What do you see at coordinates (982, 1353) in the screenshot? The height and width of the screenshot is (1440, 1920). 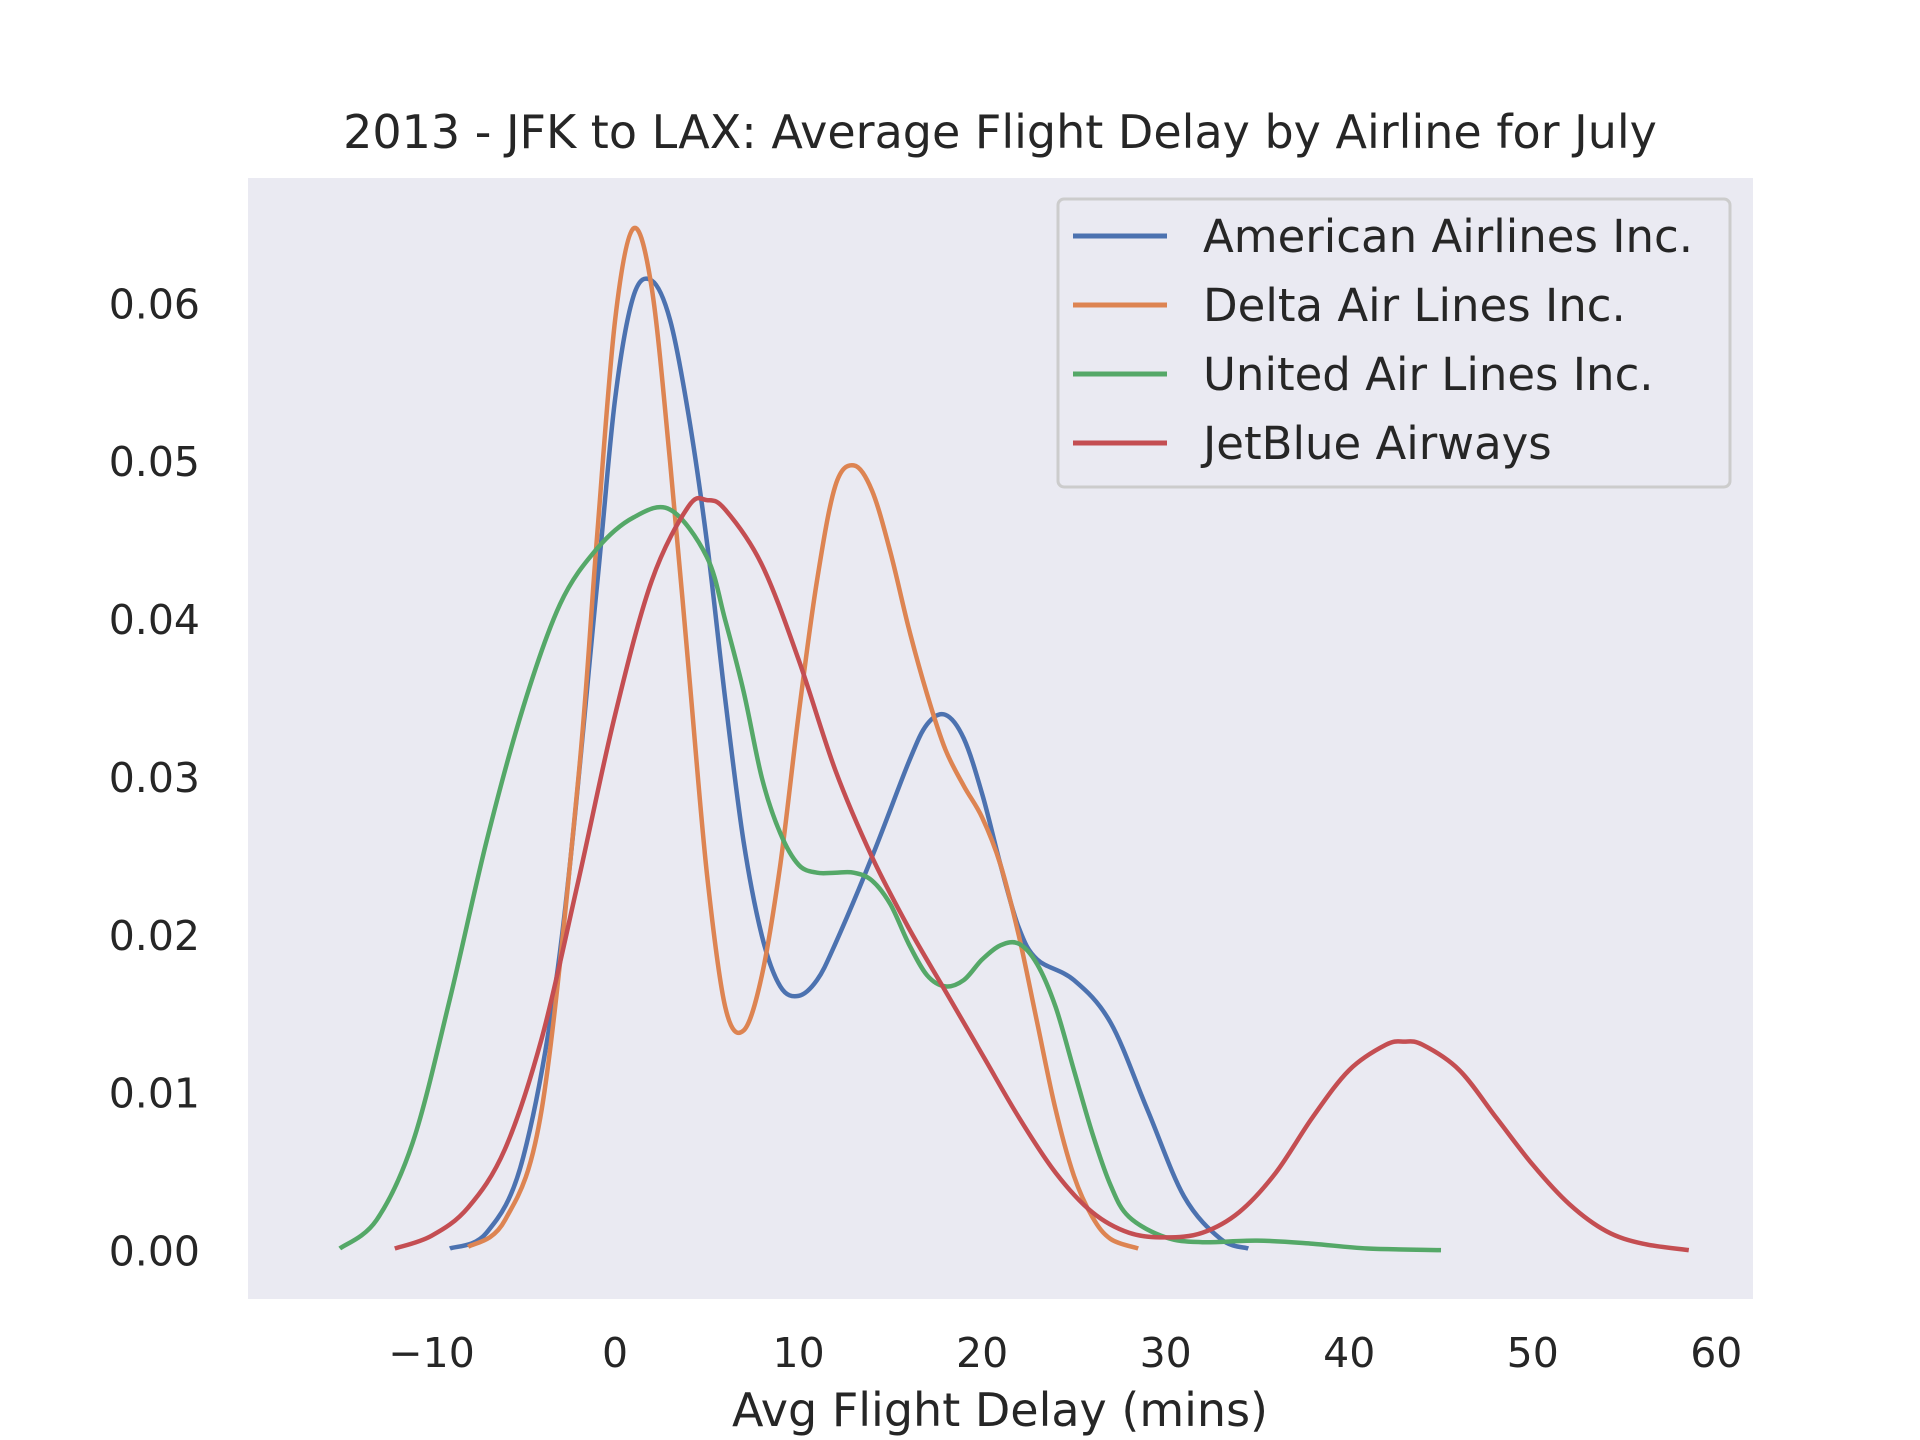 I see `x-tick-label: 20` at bounding box center [982, 1353].